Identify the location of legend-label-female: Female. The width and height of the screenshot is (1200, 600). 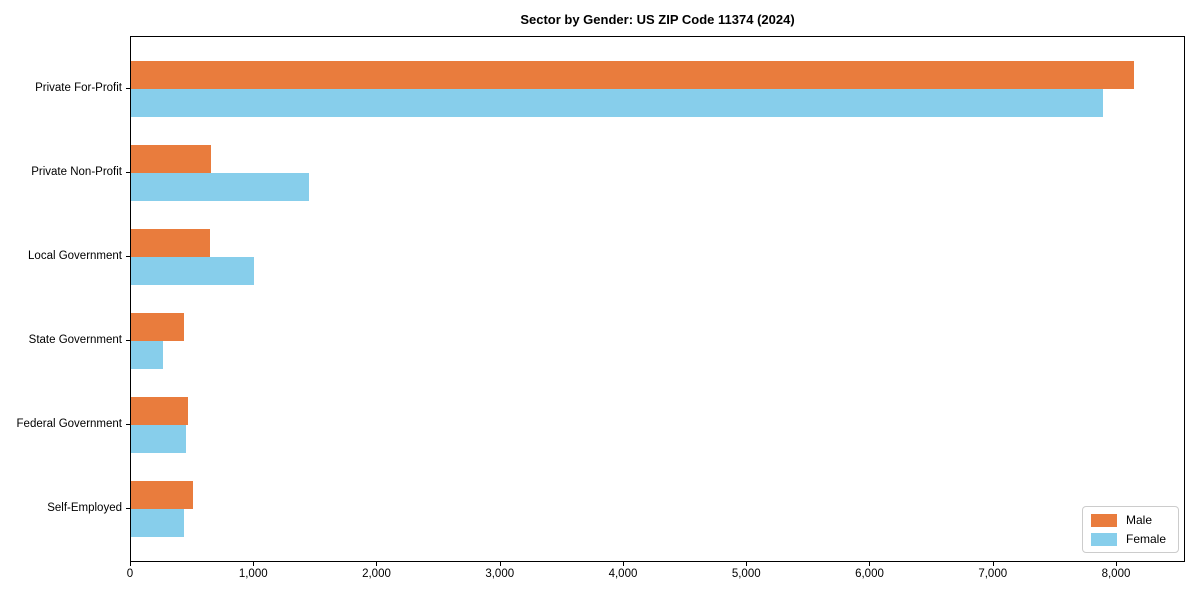
(1145, 539).